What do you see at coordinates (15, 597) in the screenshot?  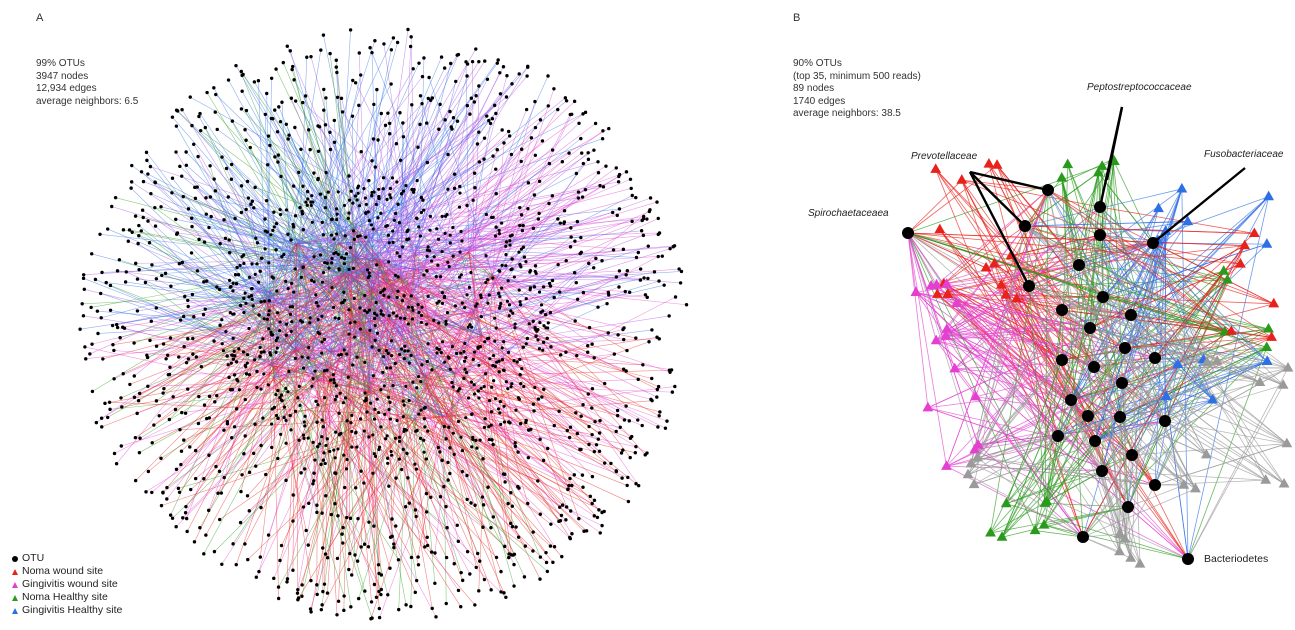 I see `noma-healthy-triangle-icon` at bounding box center [15, 597].